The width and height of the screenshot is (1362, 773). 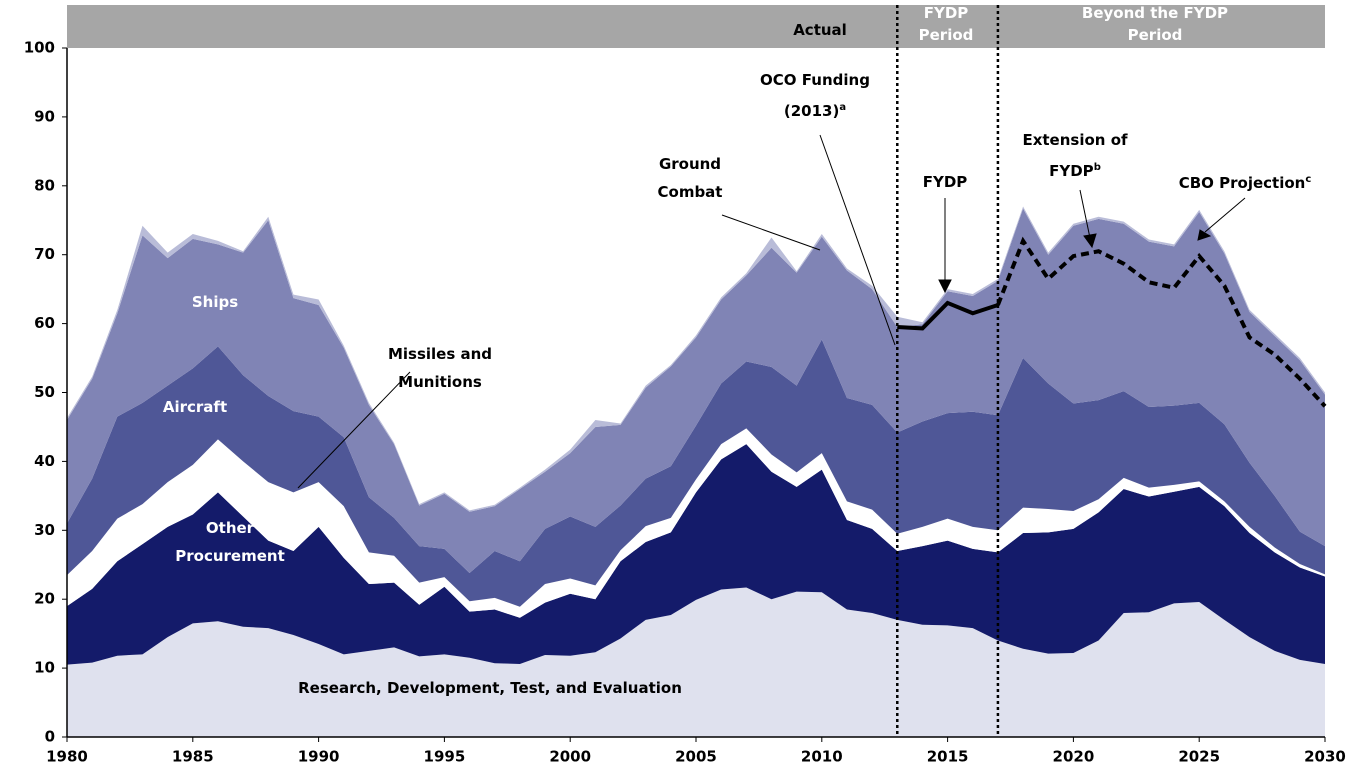 What do you see at coordinates (696, 26) in the screenshot?
I see `header-band` at bounding box center [696, 26].